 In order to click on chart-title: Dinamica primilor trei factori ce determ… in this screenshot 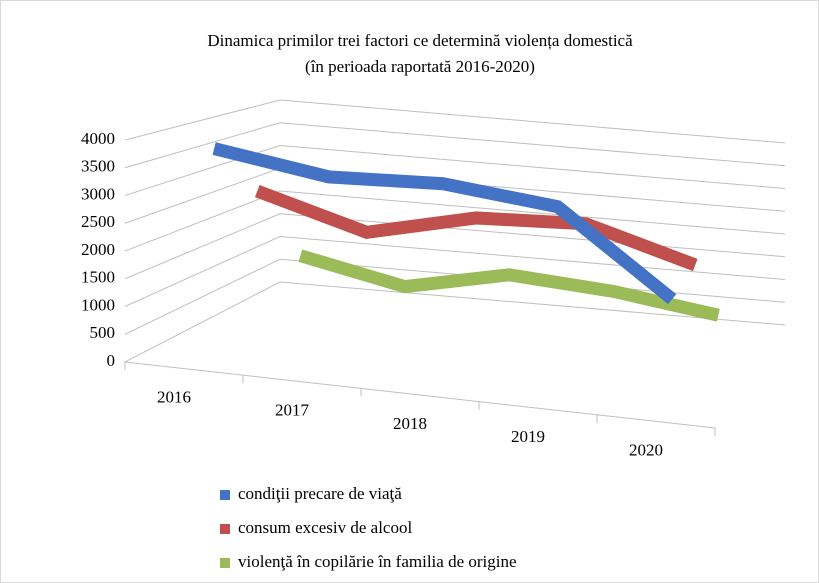, I will do `click(420, 40)`.